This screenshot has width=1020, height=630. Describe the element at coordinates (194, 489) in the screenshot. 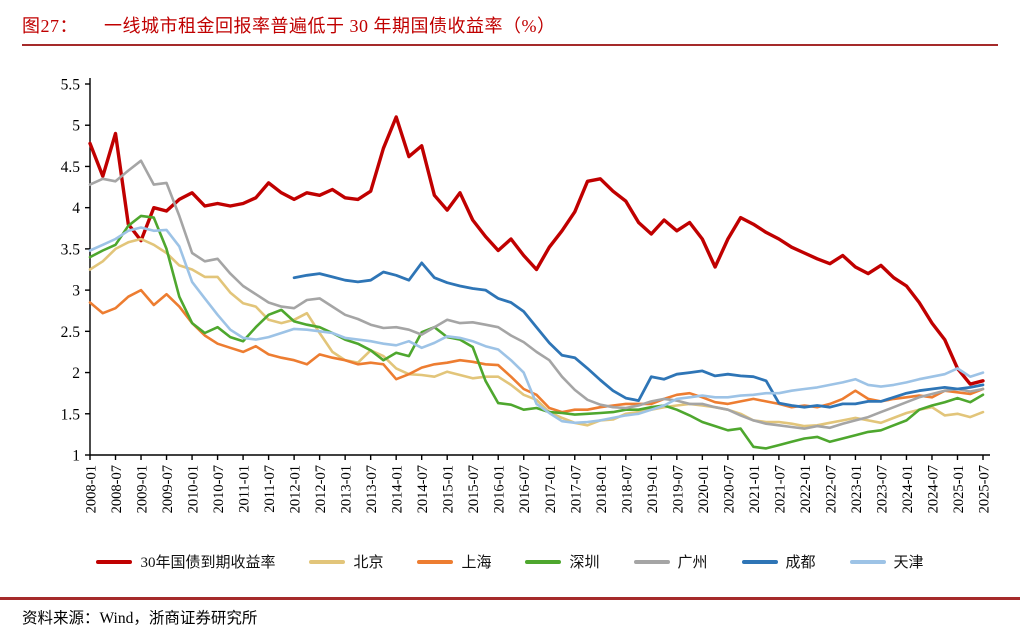

I see `x-tick-label: 2010-01` at that location.